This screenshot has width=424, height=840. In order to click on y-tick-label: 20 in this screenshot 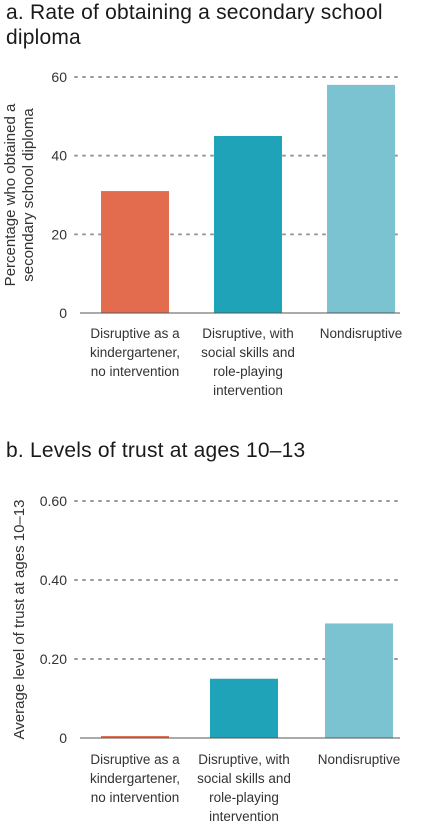, I will do `click(59, 234)`.